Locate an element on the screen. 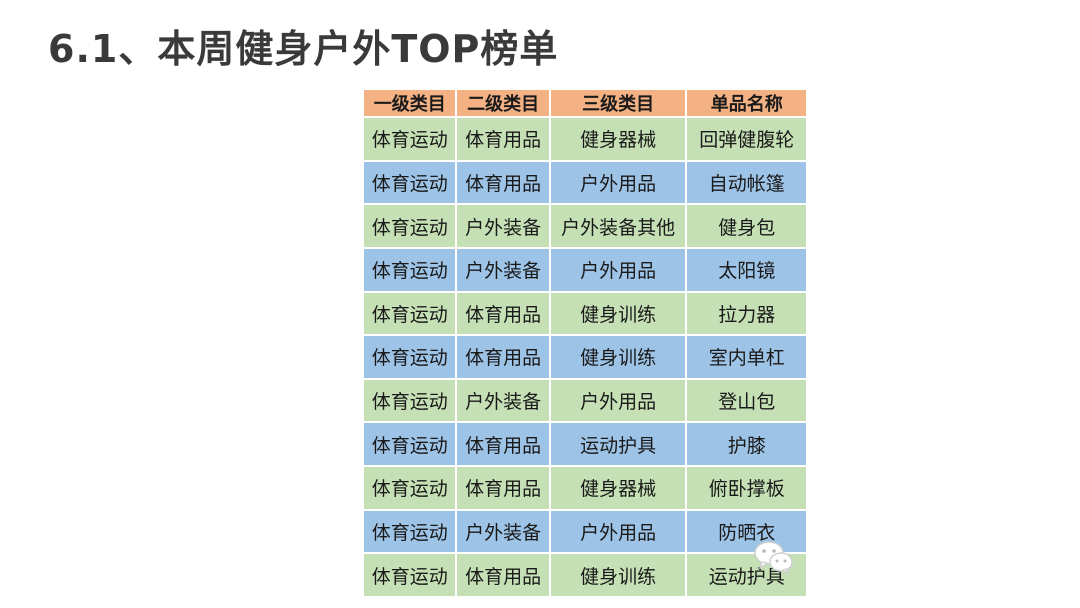  table-row: 体育运动 体育用品 健身训练 运动护具 is located at coordinates (585, 575).